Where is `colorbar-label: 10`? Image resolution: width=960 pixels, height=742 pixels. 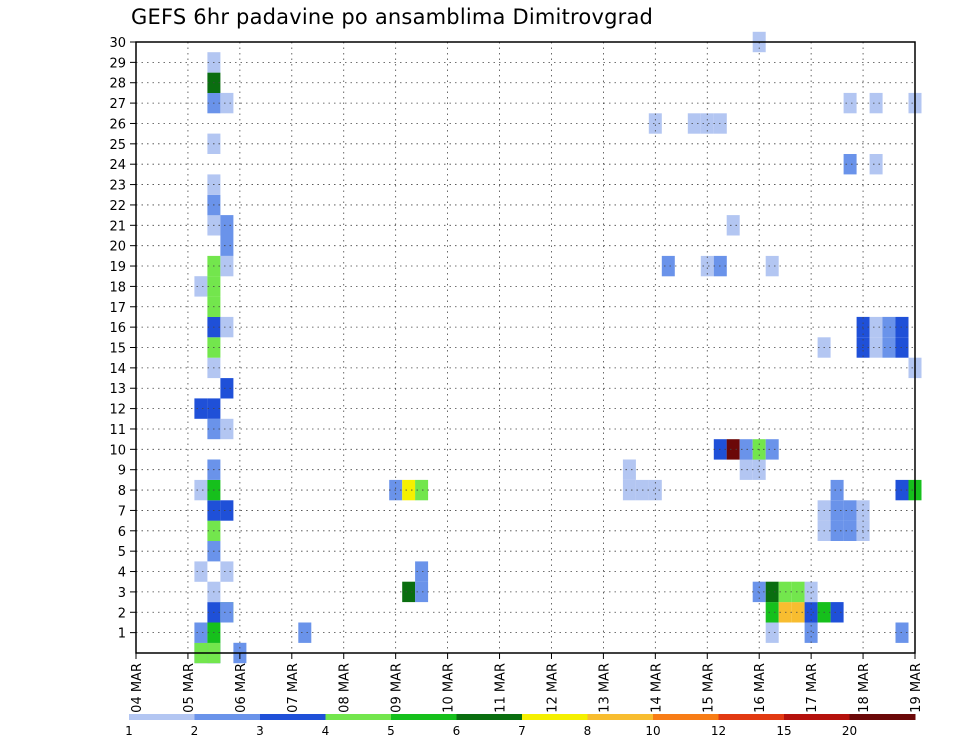
colorbar-label: 10 is located at coordinates (652, 731).